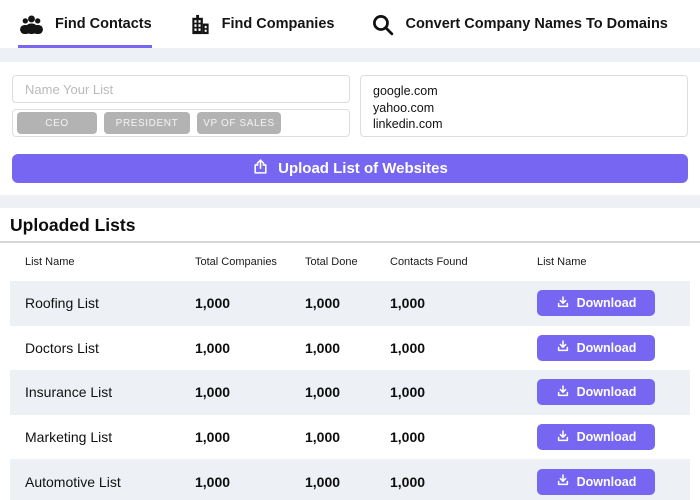  Describe the element at coordinates (147, 123) in the screenshot. I see `tag-president: PRESIDENT` at that location.